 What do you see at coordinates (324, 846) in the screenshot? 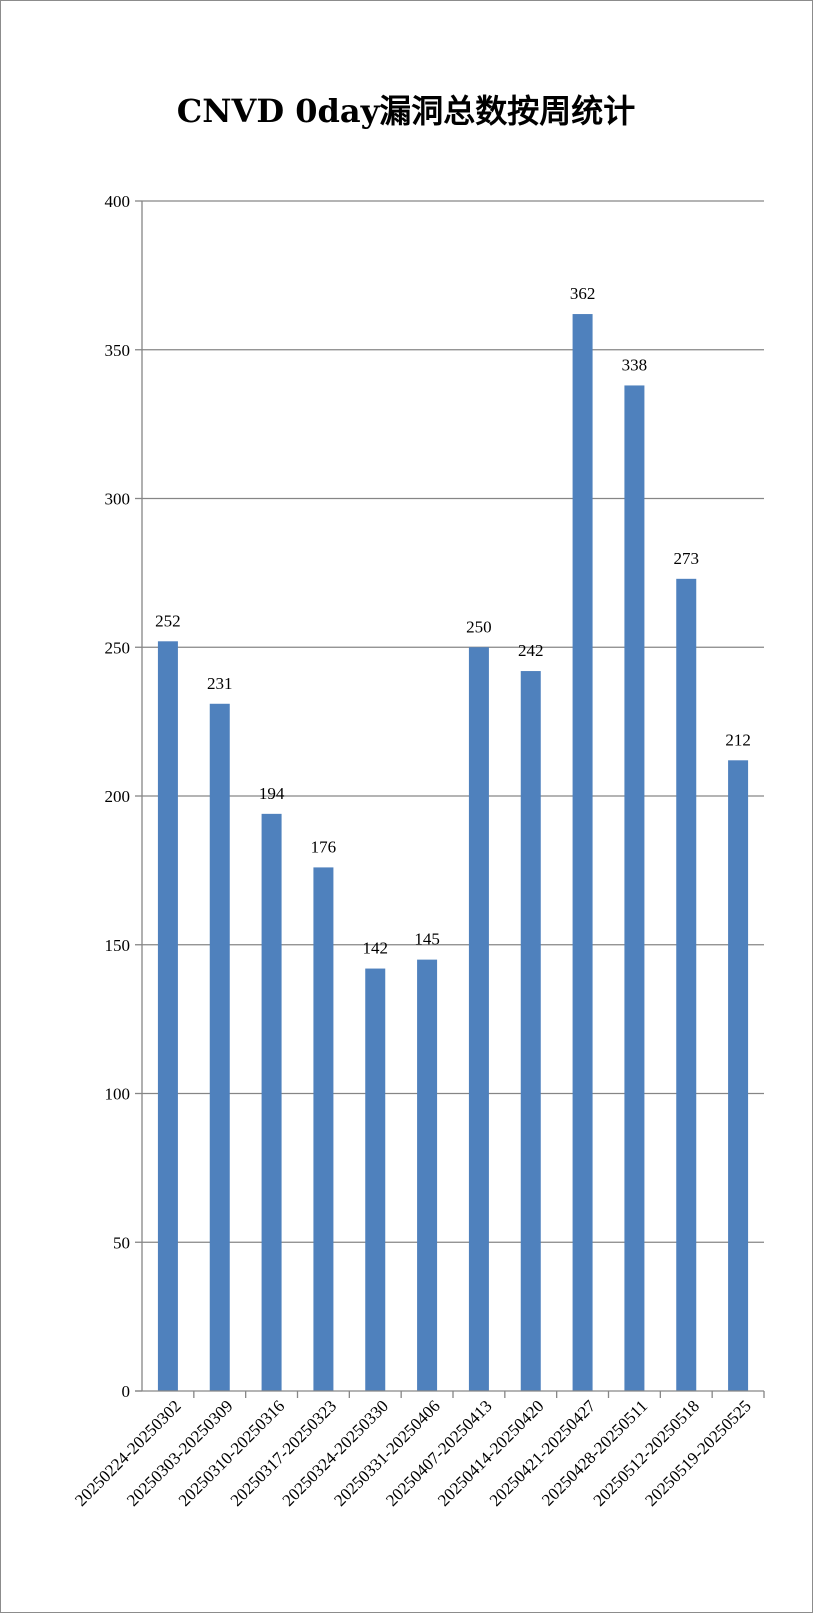
I see `data-label: 176` at bounding box center [324, 846].